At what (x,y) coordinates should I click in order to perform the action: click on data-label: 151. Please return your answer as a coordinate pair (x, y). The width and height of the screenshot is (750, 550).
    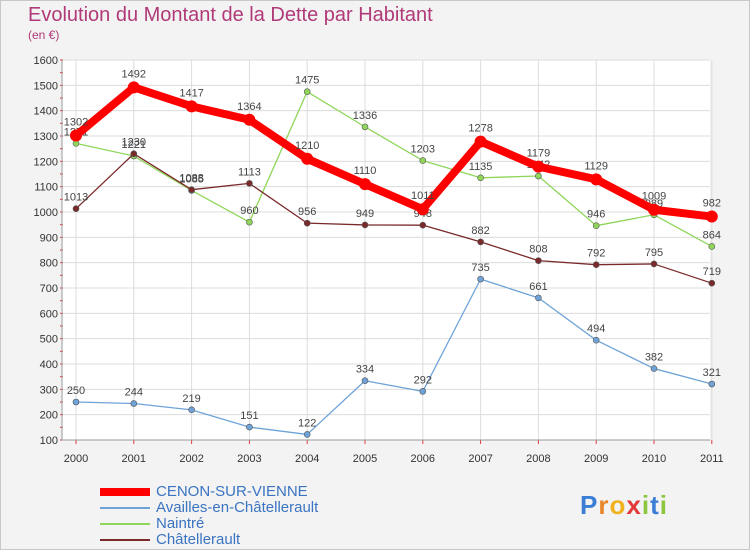
    Looking at the image, I should click on (249, 416).